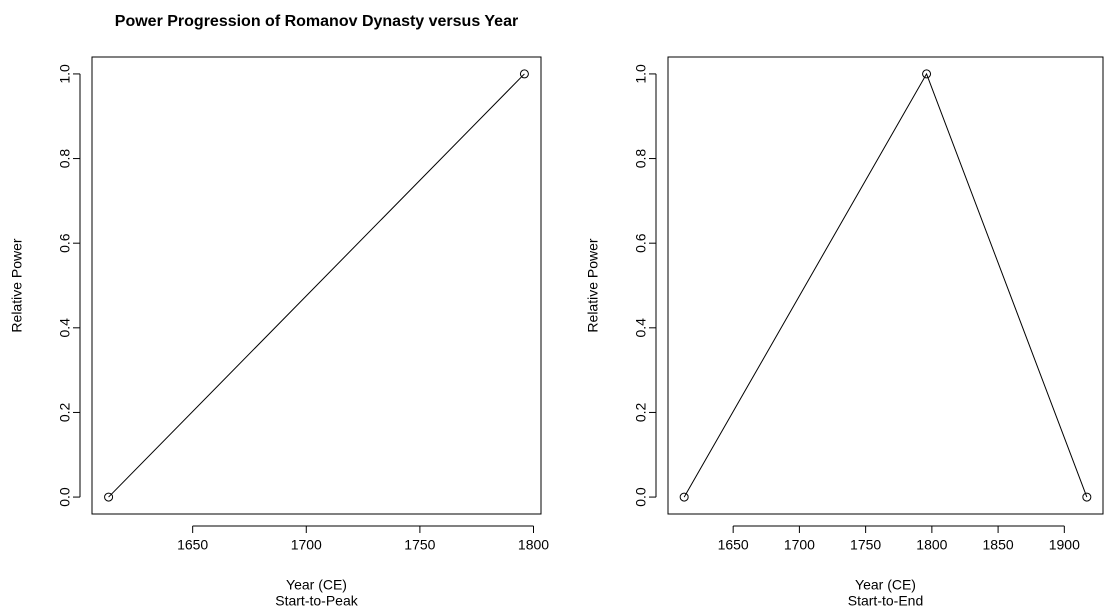  What do you see at coordinates (998, 545) in the screenshot?
I see `x-tick-label: 1850` at bounding box center [998, 545].